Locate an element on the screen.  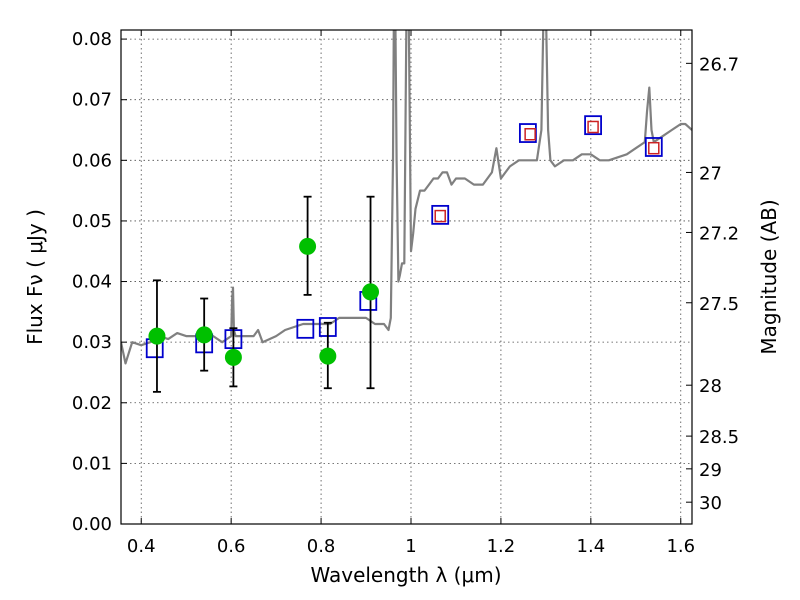
right-axis: 26.7 27 27.2 27.5 28 28.5 29 30 is located at coordinates (712, 284).